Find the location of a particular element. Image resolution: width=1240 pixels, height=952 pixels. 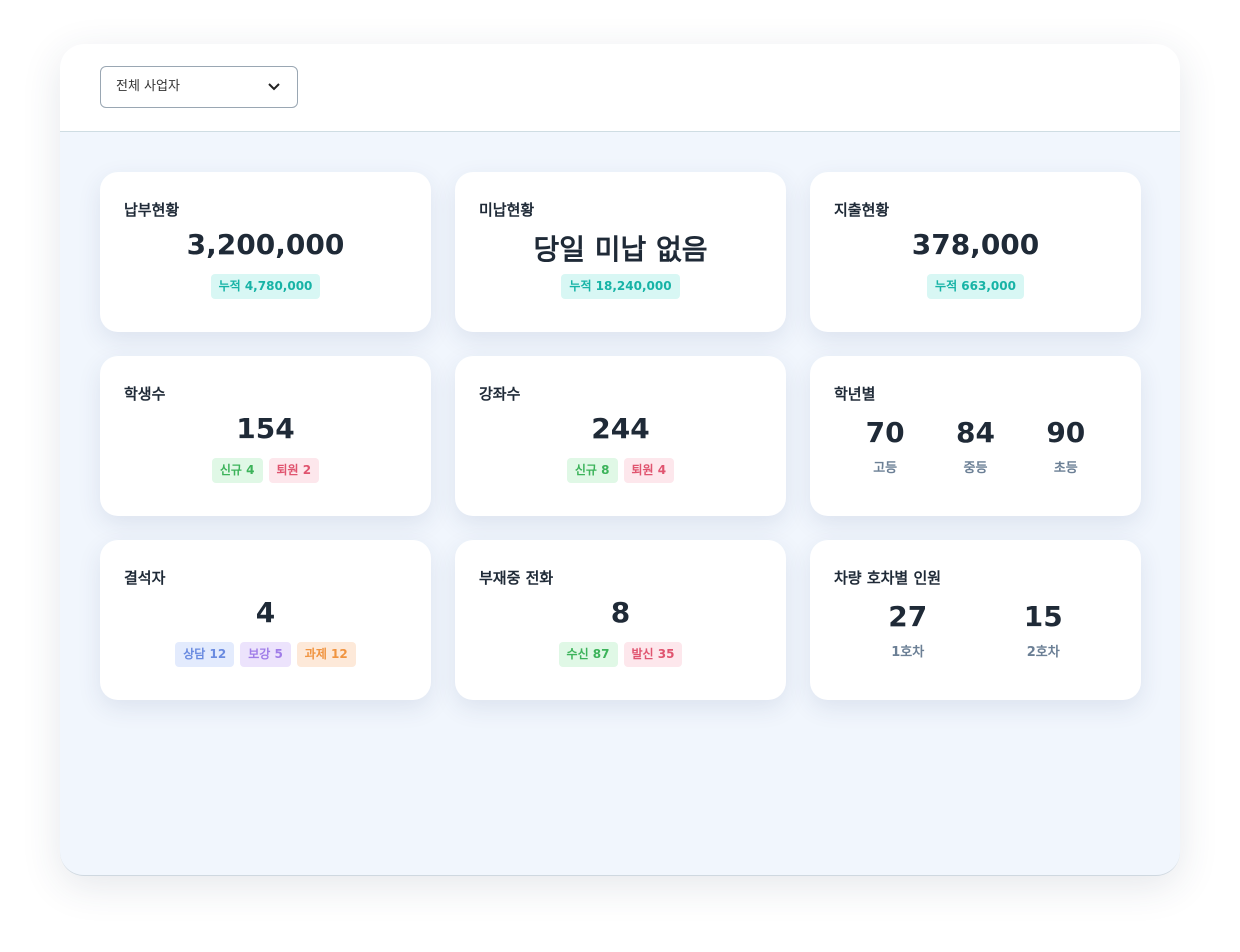

badge: 발신 35 is located at coordinates (653, 654).